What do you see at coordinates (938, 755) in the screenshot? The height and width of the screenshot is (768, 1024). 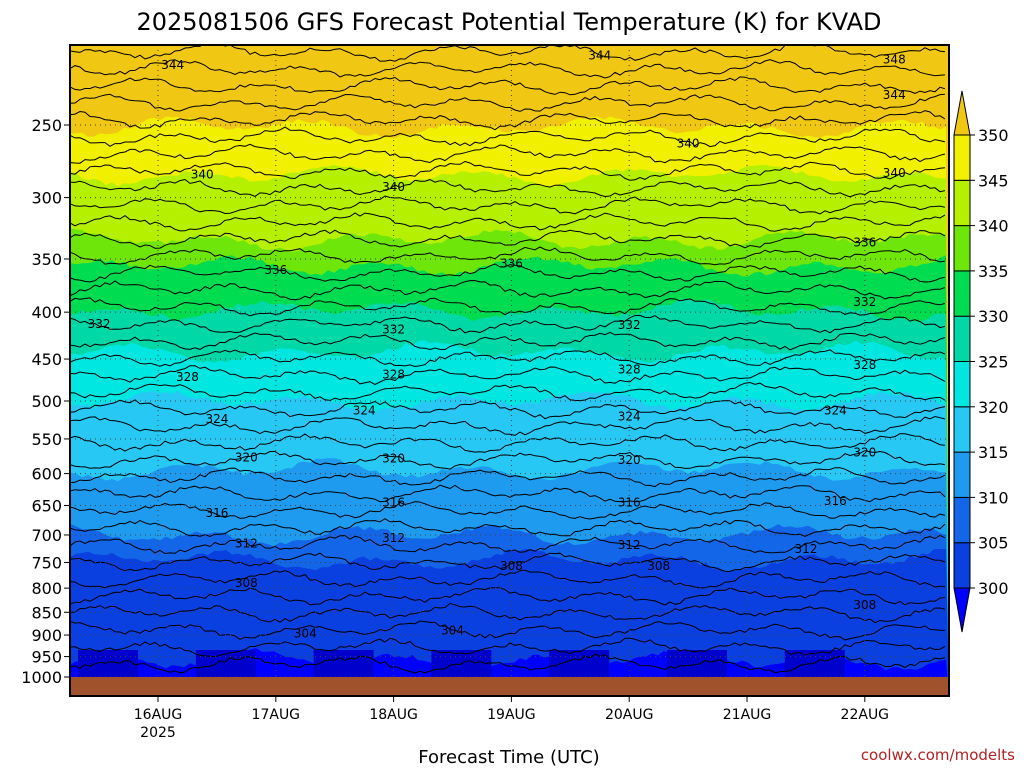 I see `credit-text: coolwx.com/modelts` at bounding box center [938, 755].